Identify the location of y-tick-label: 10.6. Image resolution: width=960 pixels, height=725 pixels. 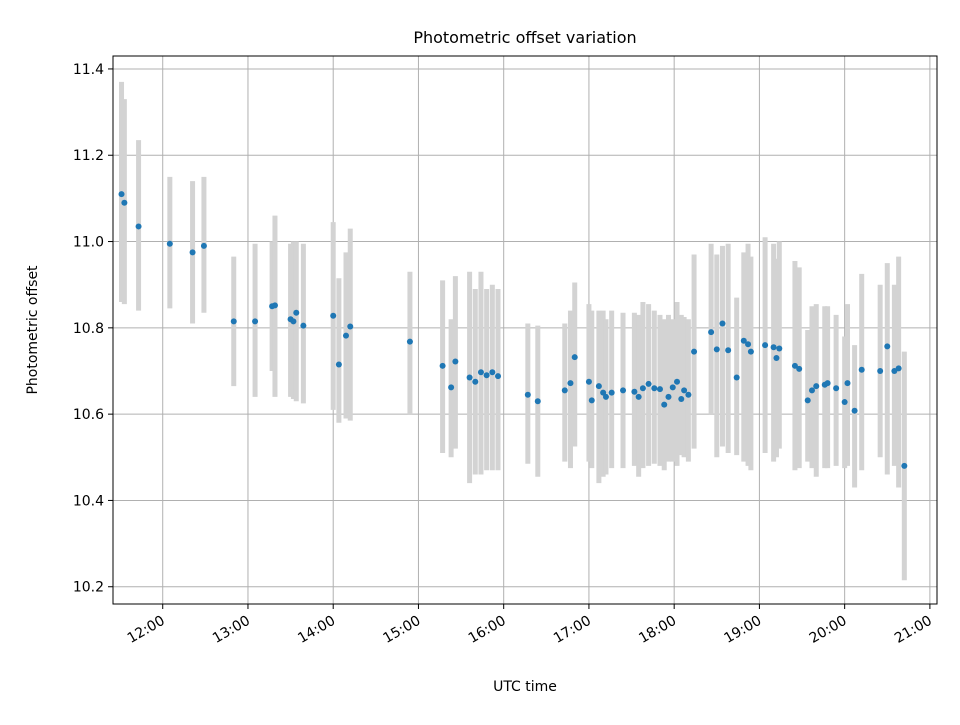
(88, 415).